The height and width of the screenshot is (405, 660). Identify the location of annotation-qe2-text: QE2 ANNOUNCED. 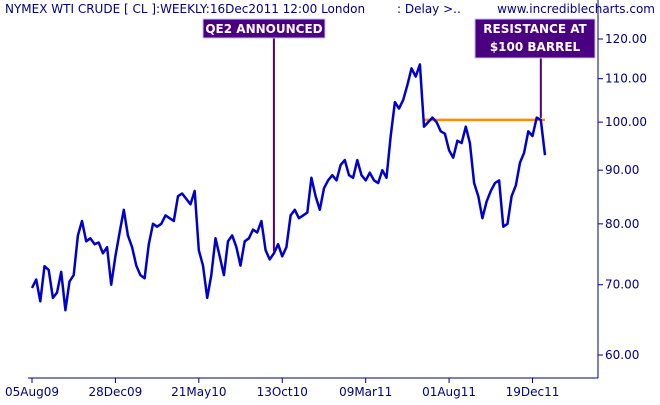
(263, 29).